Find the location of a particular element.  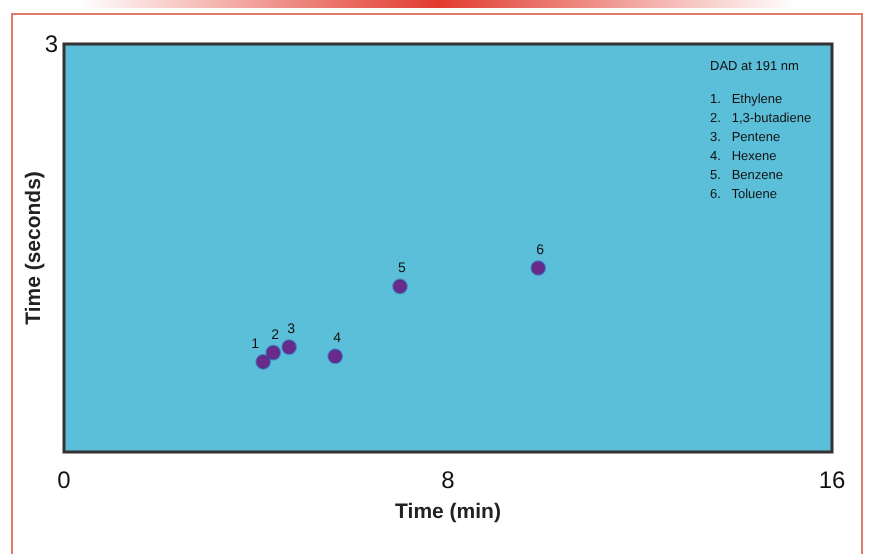

x-tick-label: 8 is located at coordinates (448, 480).